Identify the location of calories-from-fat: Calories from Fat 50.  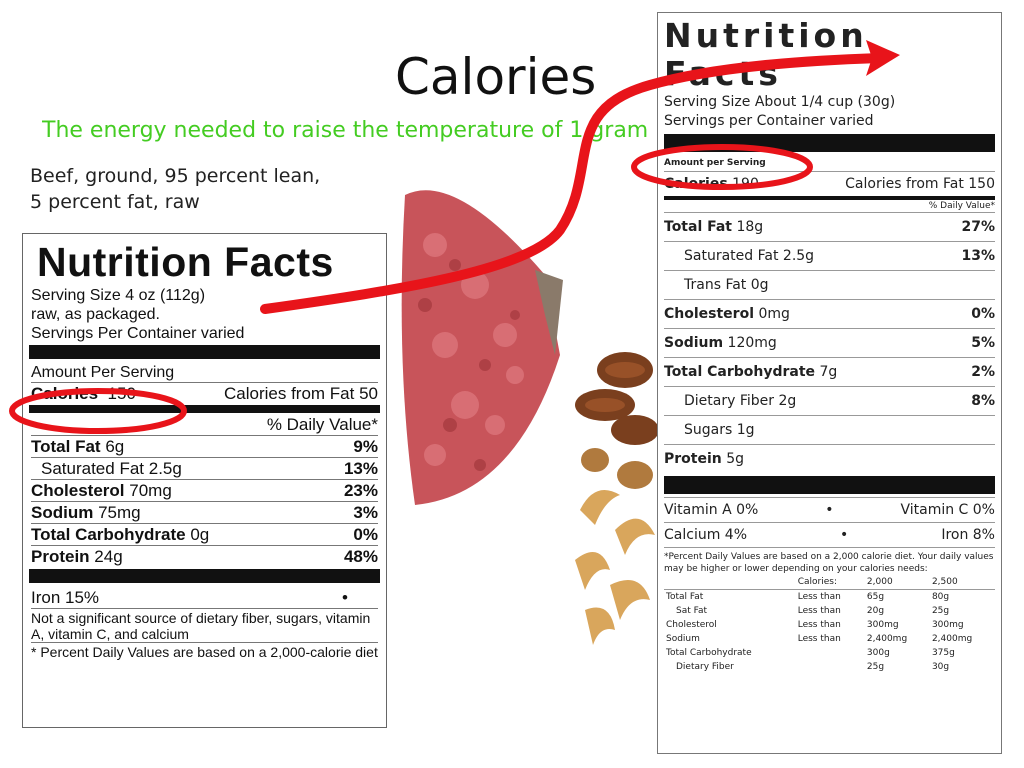
(301, 393).